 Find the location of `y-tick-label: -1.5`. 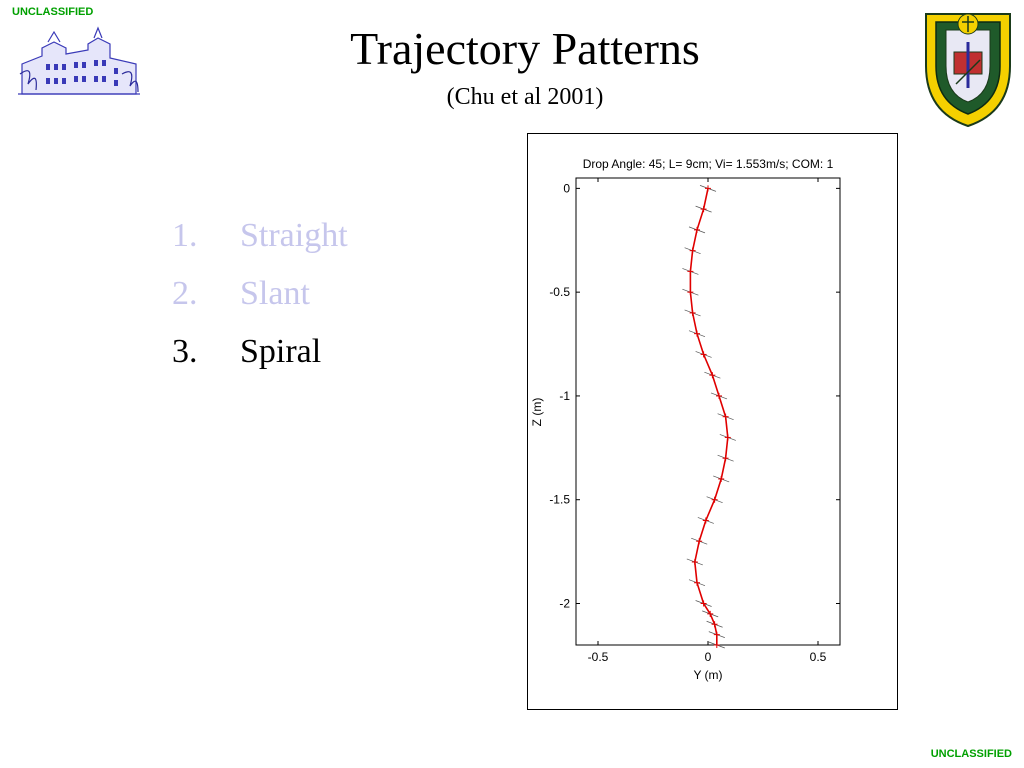

y-tick-label: -1.5 is located at coordinates (559, 500).